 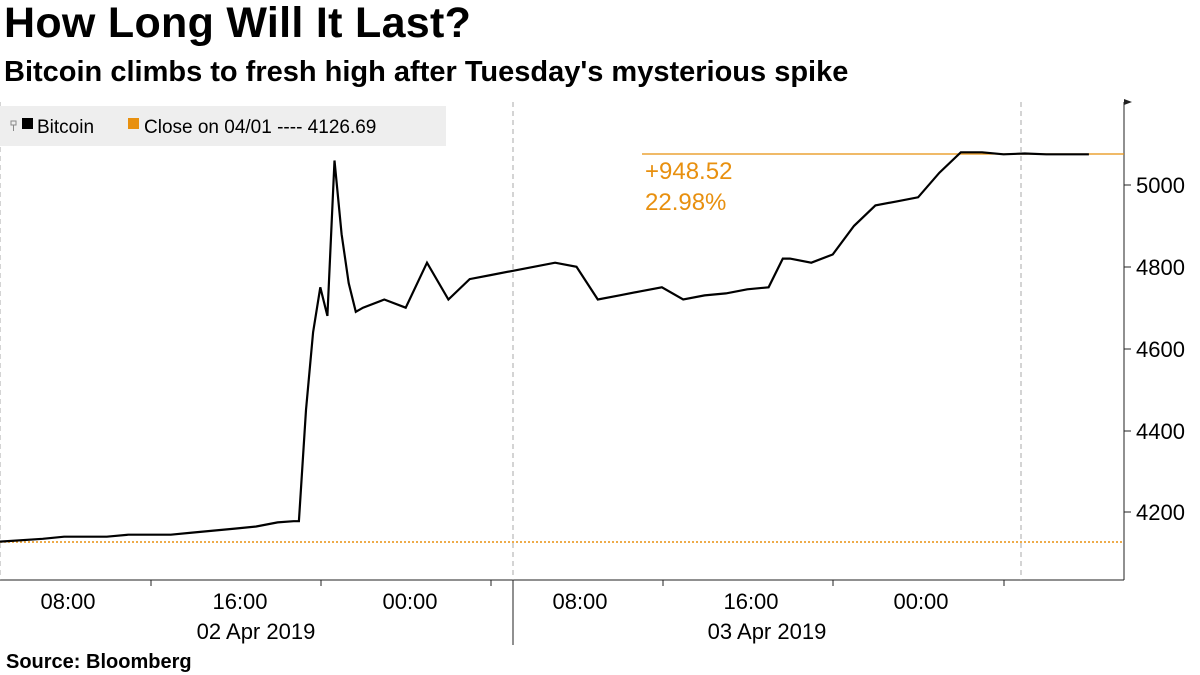 What do you see at coordinates (260, 127) in the screenshot?
I see `legend-label-close: Close on 04/01 ---- 4126.69` at bounding box center [260, 127].